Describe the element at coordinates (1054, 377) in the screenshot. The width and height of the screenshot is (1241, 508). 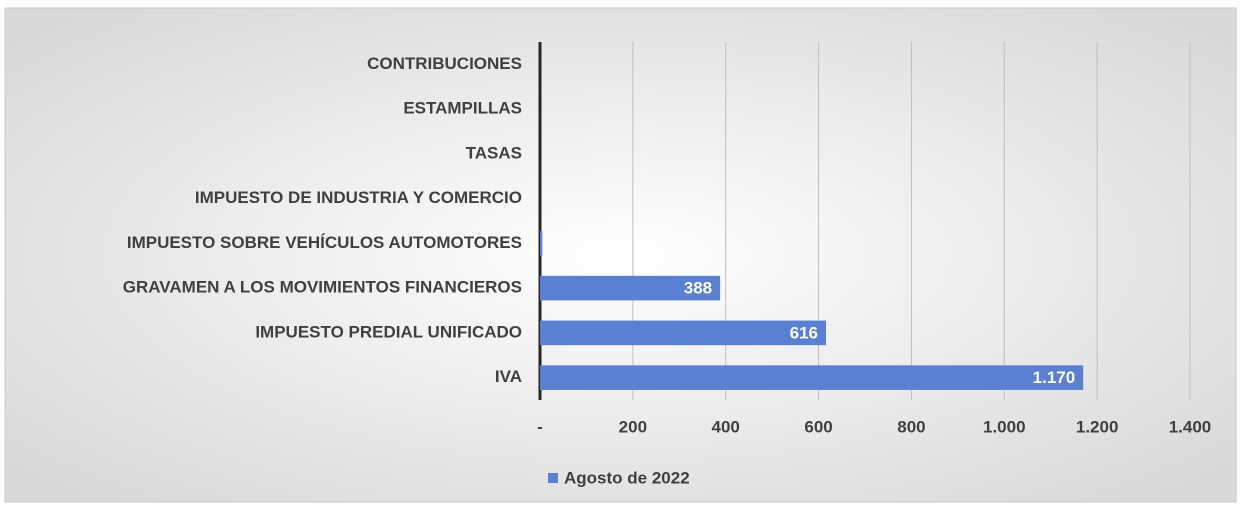
I see `data-label: 1.170` at that location.